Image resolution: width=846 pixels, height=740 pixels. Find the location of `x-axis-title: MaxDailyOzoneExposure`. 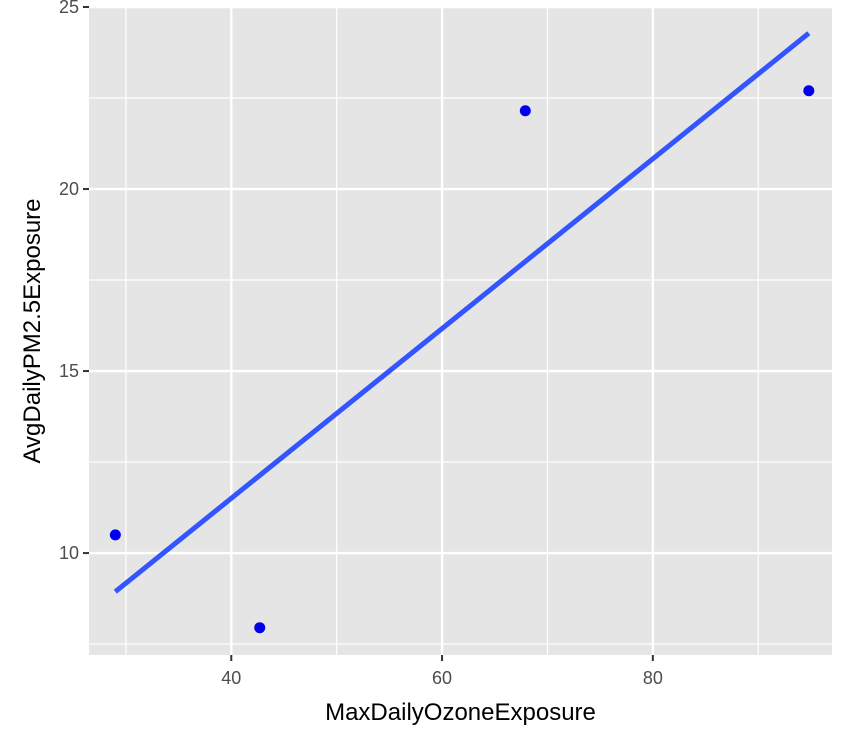

x-axis-title: MaxDailyOzoneExposure is located at coordinates (460, 712).